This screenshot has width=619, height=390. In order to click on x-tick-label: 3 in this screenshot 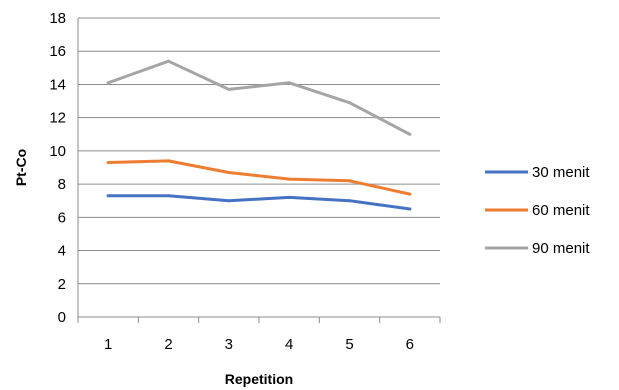, I will do `click(229, 344)`.